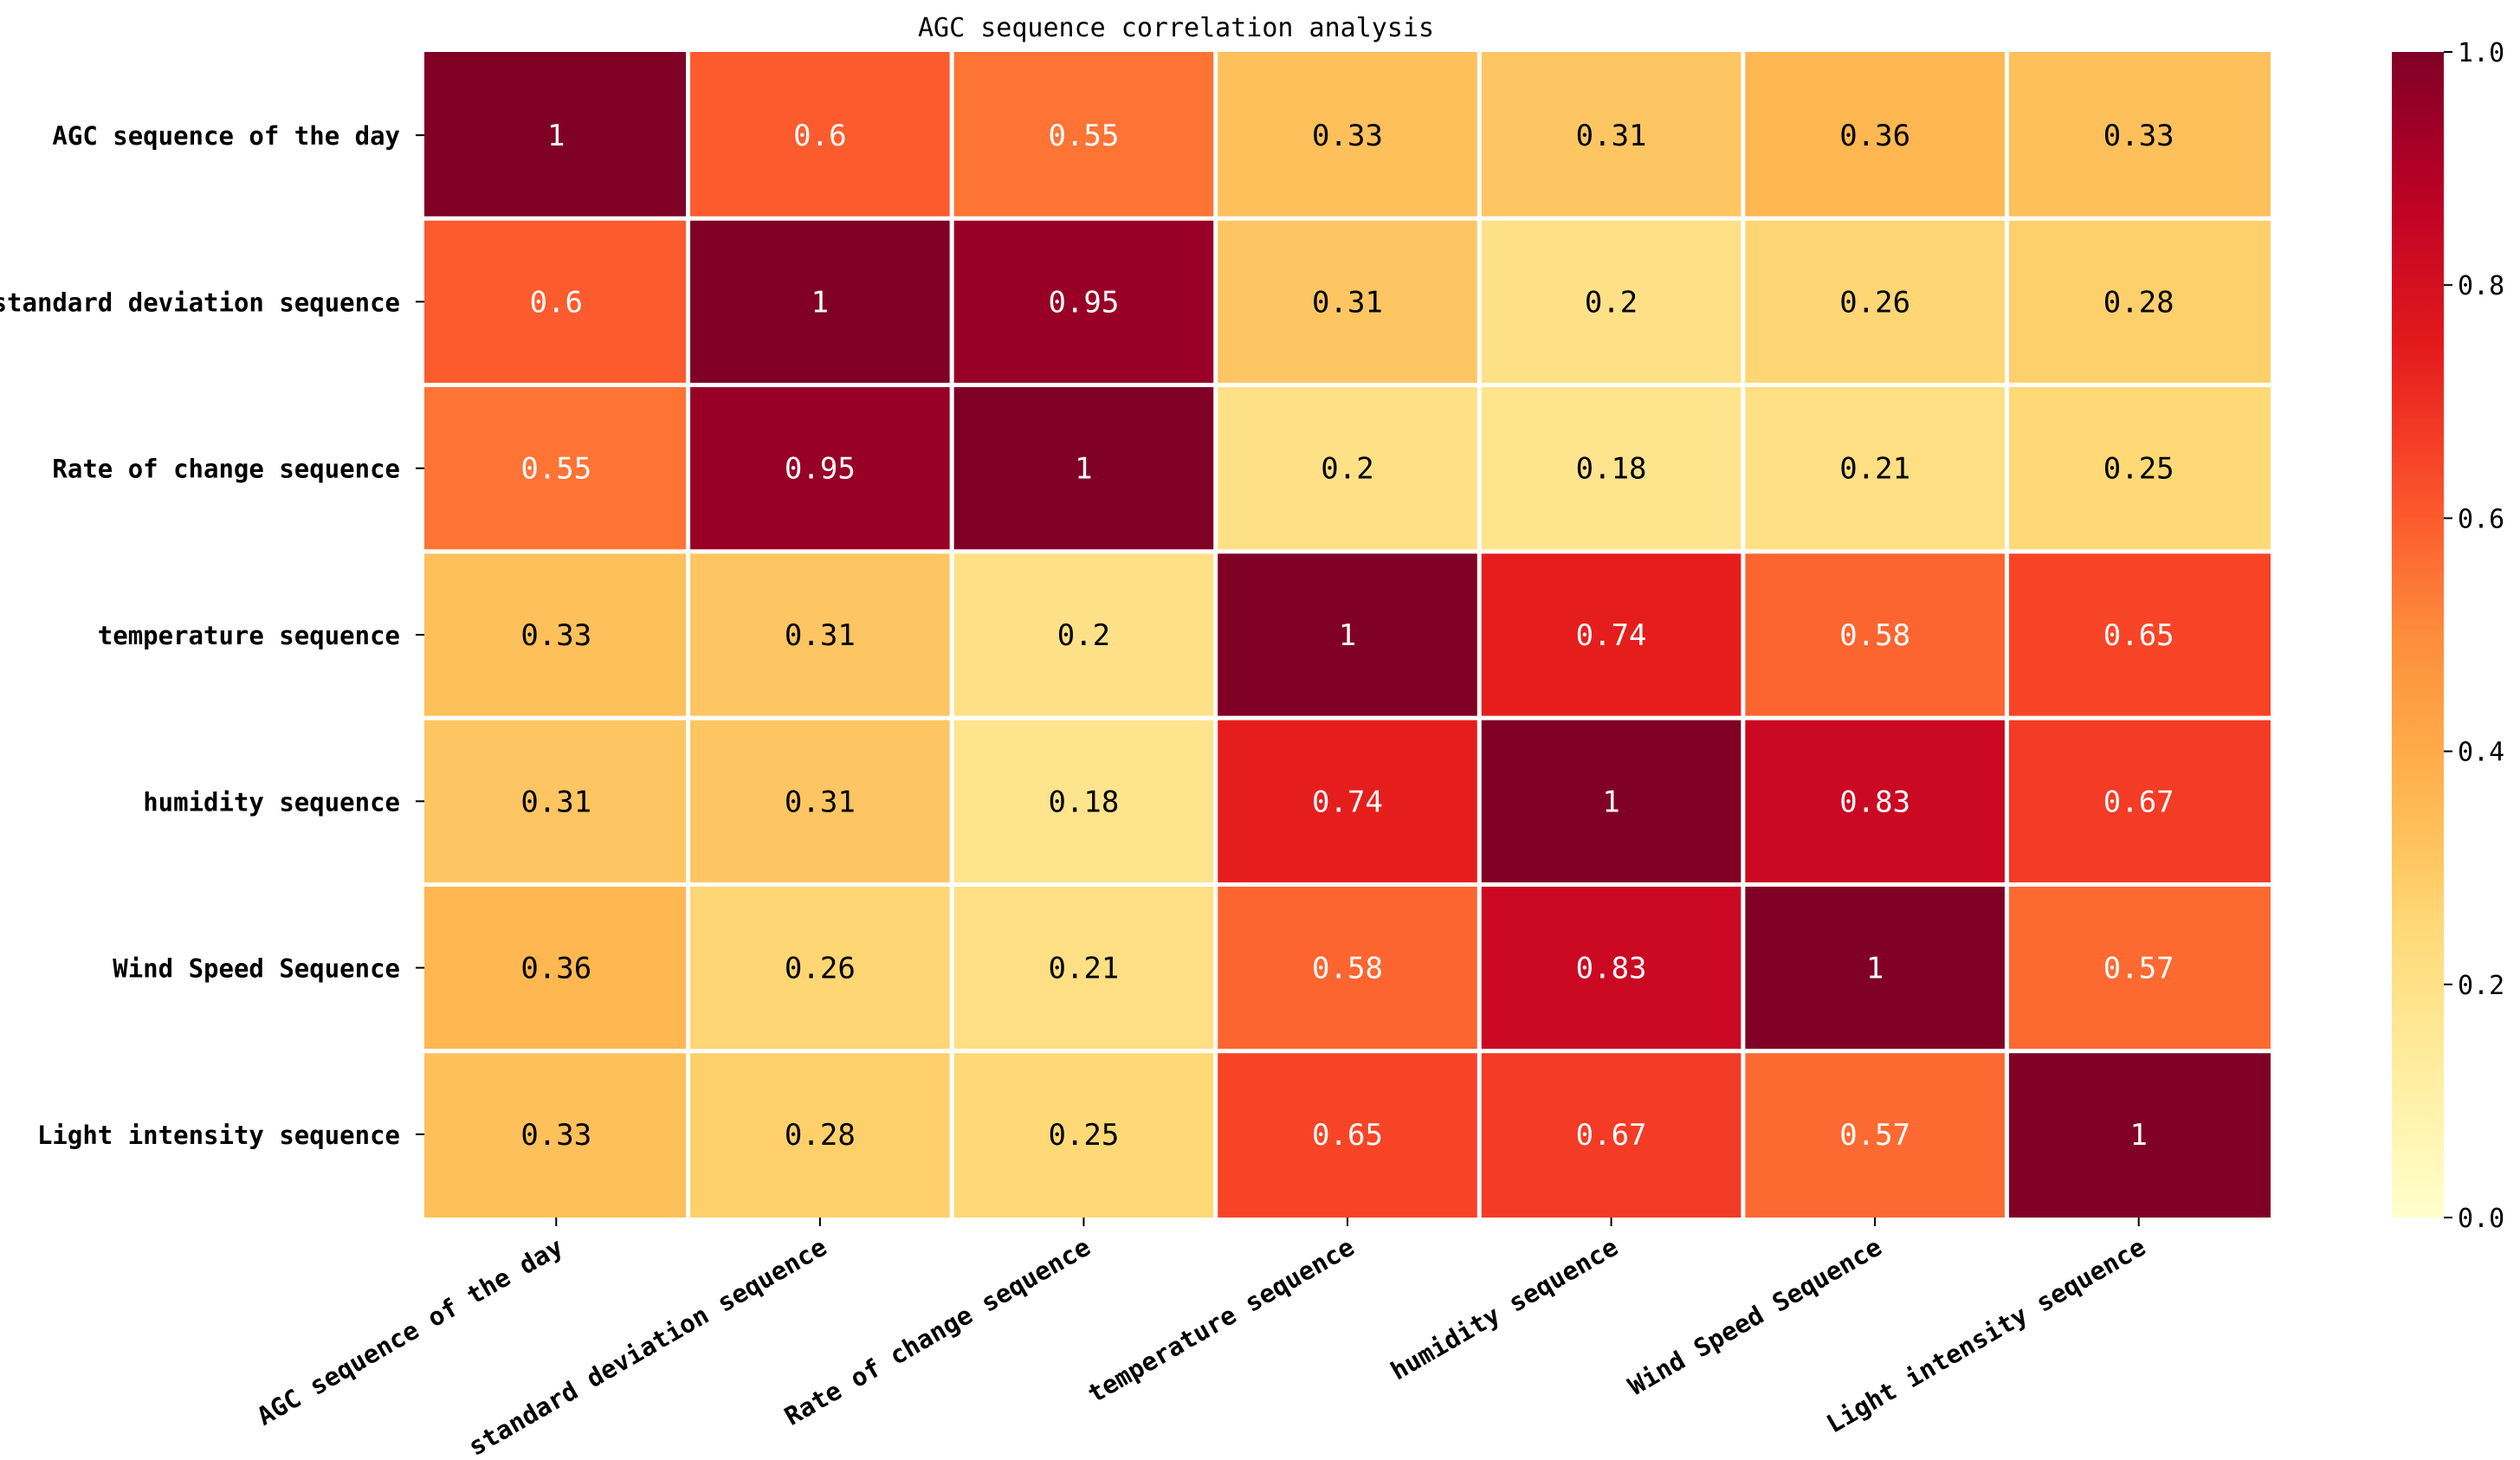 This screenshot has width=2520, height=1460. What do you see at coordinates (226, 136) in the screenshot?
I see `row-label: AGC sequence of the day` at bounding box center [226, 136].